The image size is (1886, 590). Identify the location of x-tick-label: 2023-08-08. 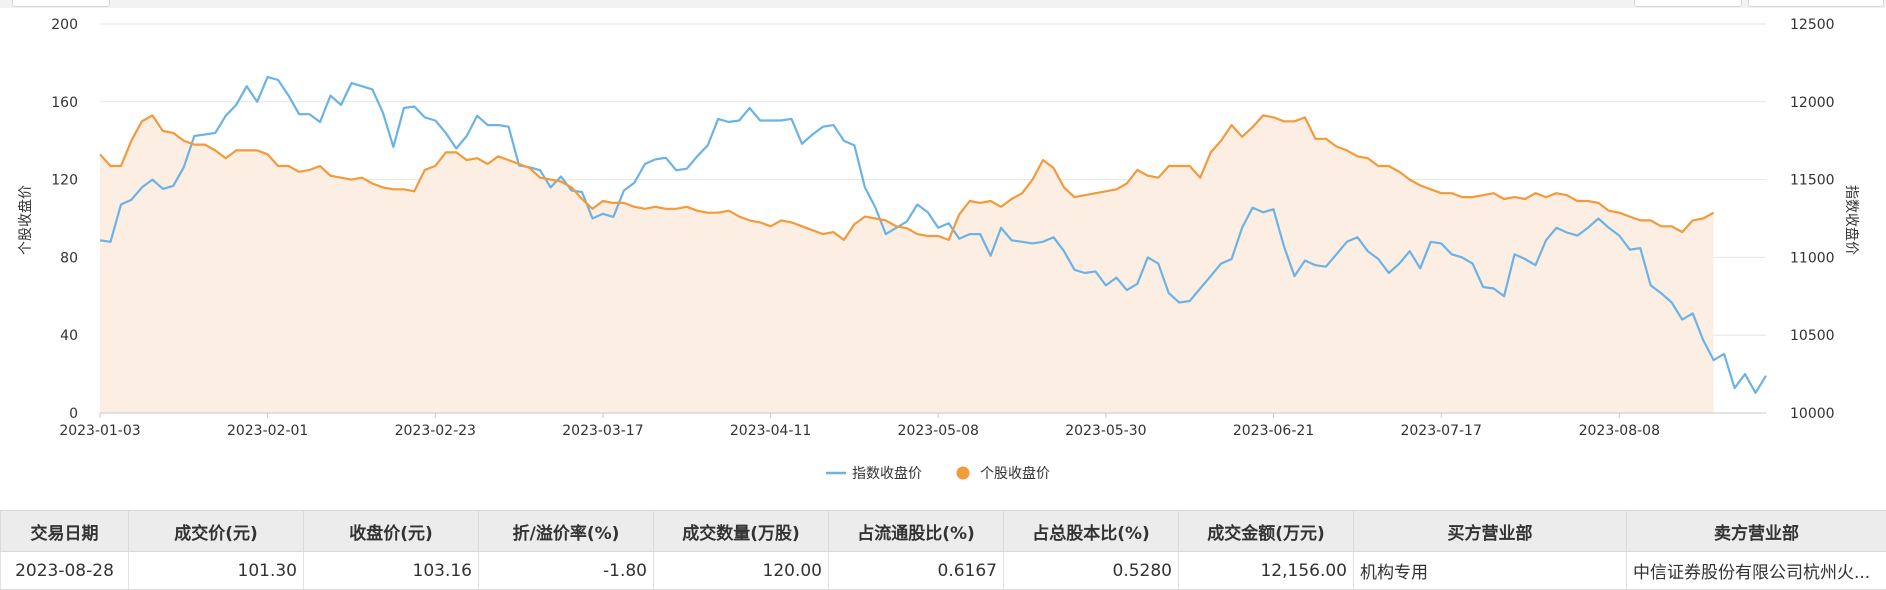
(1619, 431).